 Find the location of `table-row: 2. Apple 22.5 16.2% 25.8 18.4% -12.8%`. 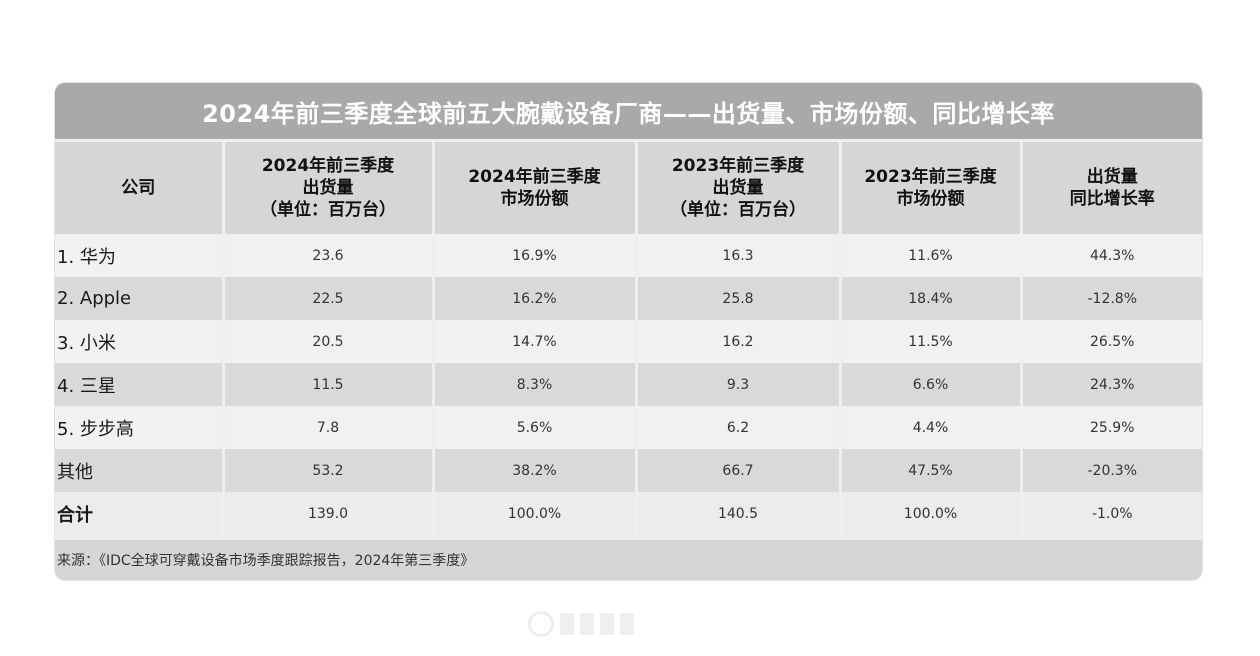

table-row: 2. Apple 22.5 16.2% 25.8 18.4% -12.8% is located at coordinates (628, 298).